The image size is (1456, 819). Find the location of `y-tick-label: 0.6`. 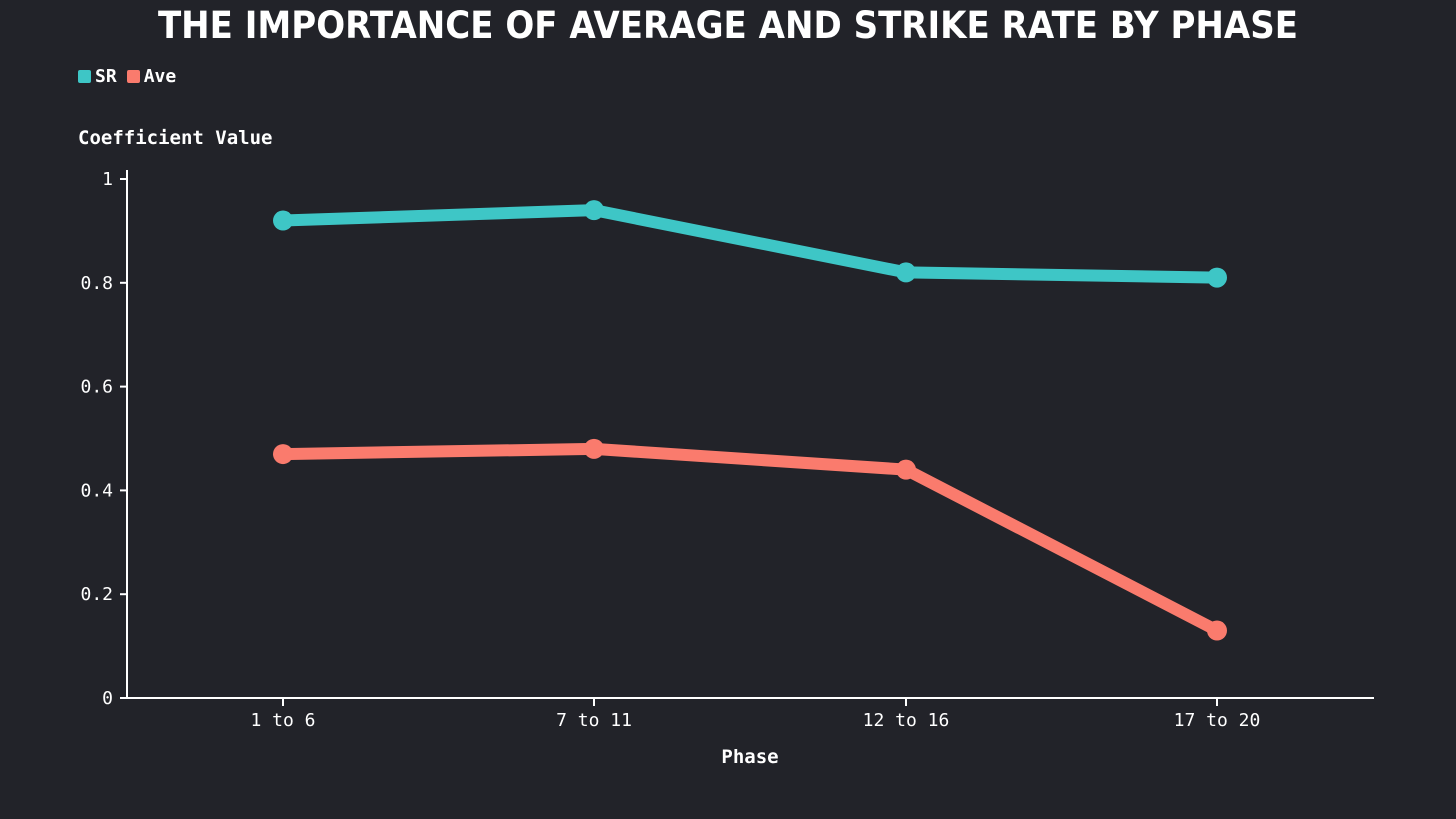

y-tick-label: 0.6 is located at coordinates (96, 387).